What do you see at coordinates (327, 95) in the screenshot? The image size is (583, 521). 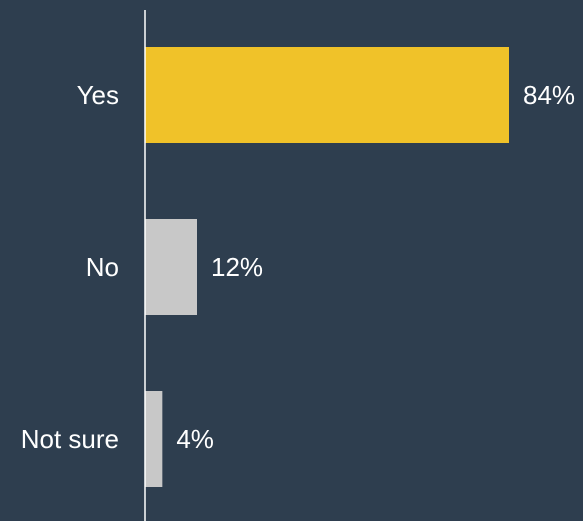 I see `bar-yes` at bounding box center [327, 95].